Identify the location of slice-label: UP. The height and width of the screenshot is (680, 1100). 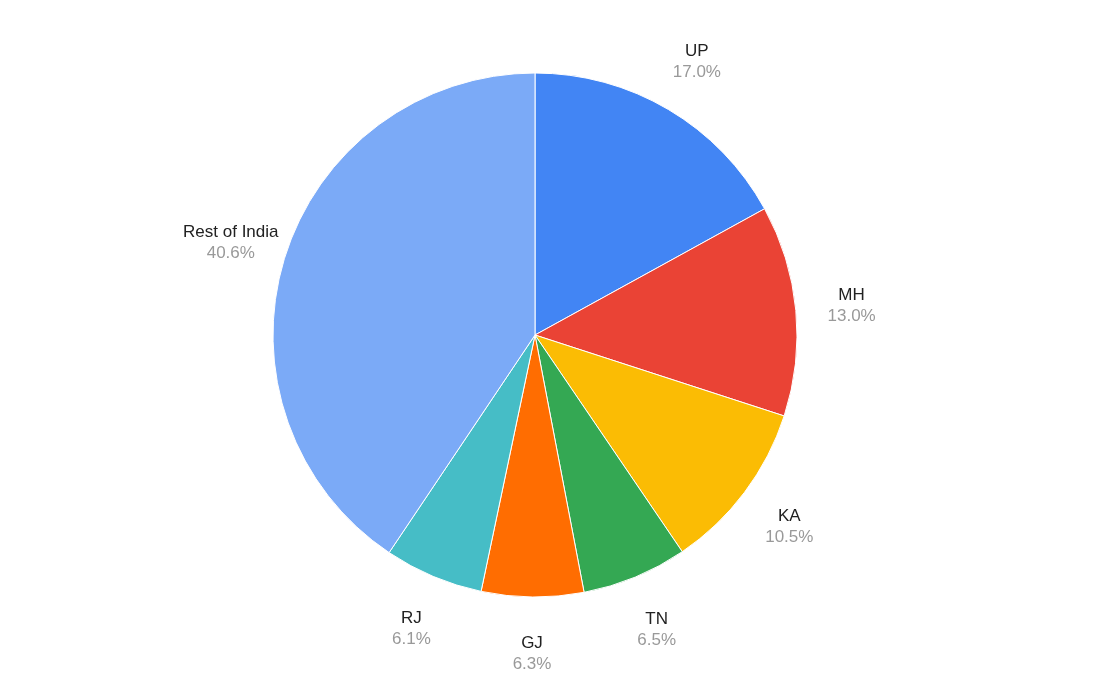
(697, 51).